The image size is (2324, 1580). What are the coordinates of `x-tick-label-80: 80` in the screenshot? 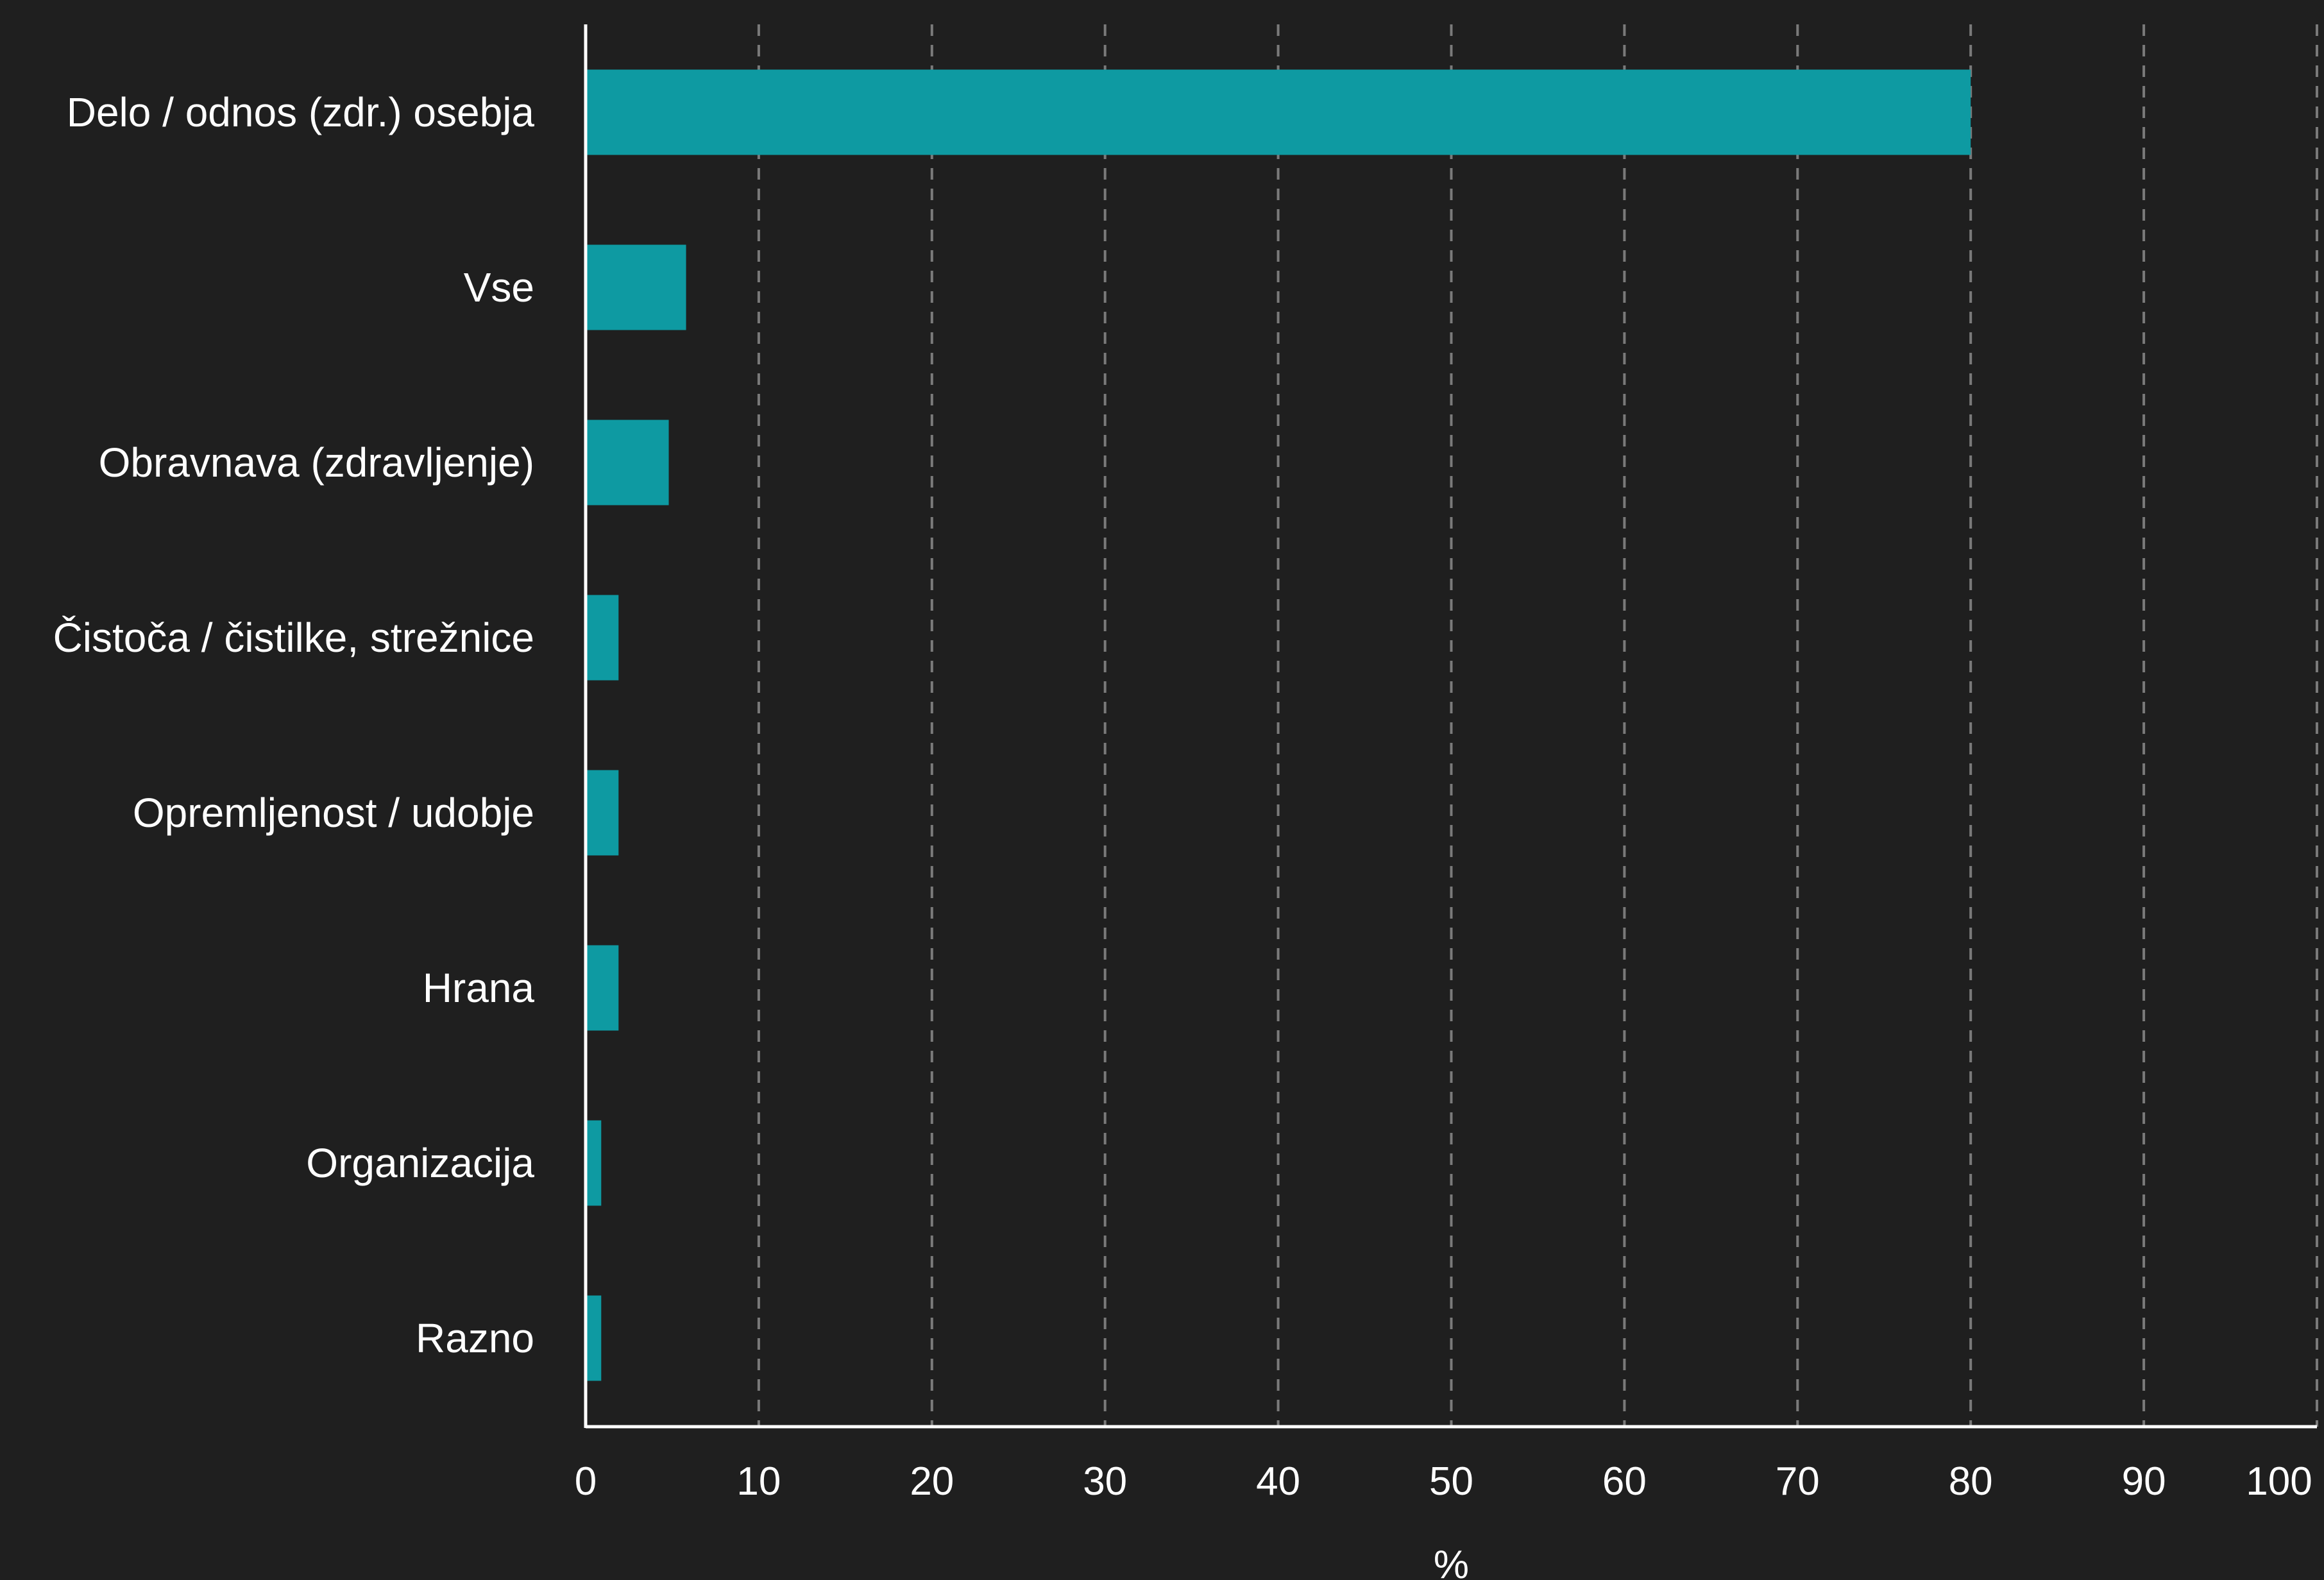 It's located at (1971, 1482).